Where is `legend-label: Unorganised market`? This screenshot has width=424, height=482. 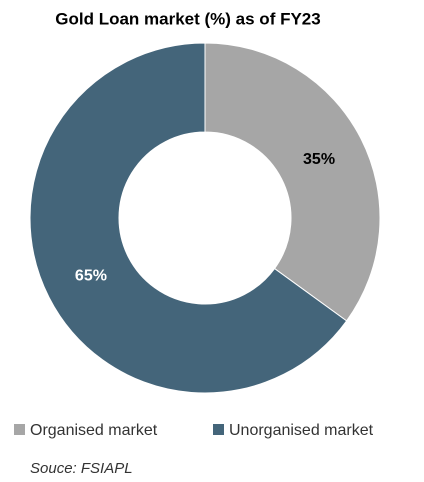 legend-label: Unorganised market is located at coordinates (301, 430).